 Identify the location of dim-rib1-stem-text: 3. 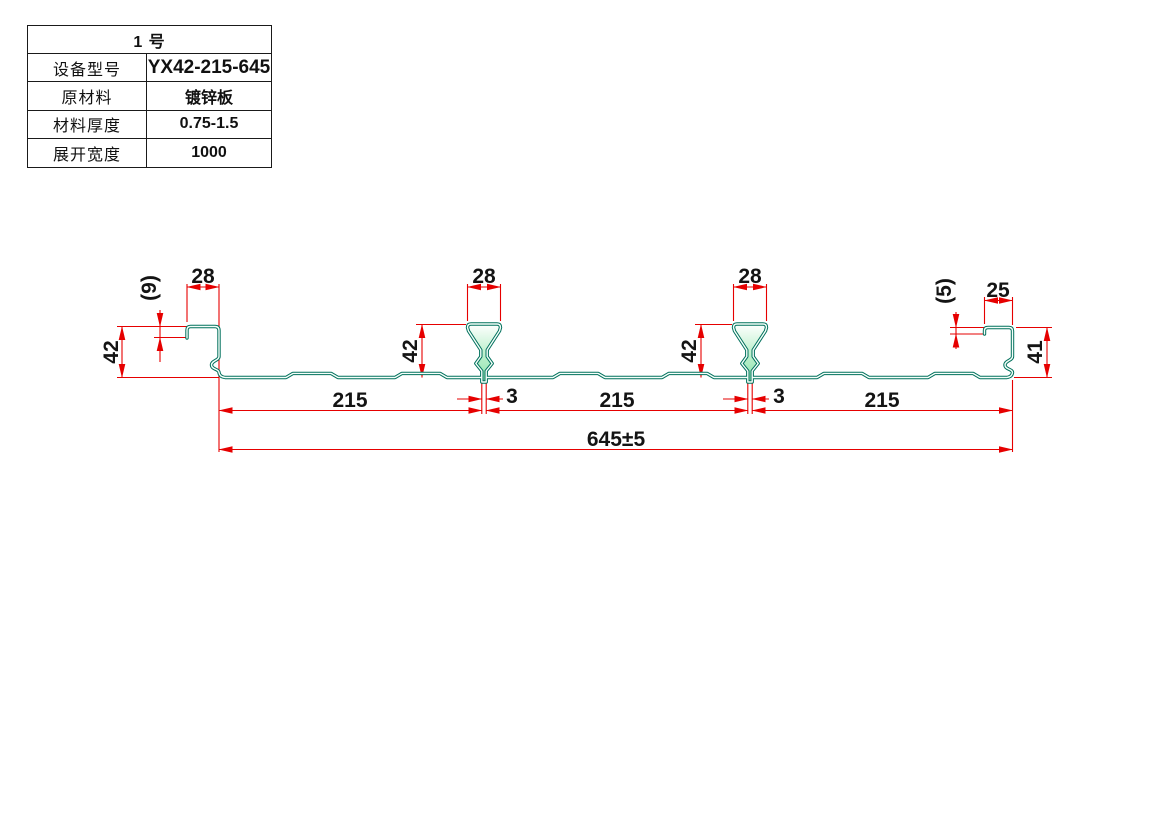
(512, 396).